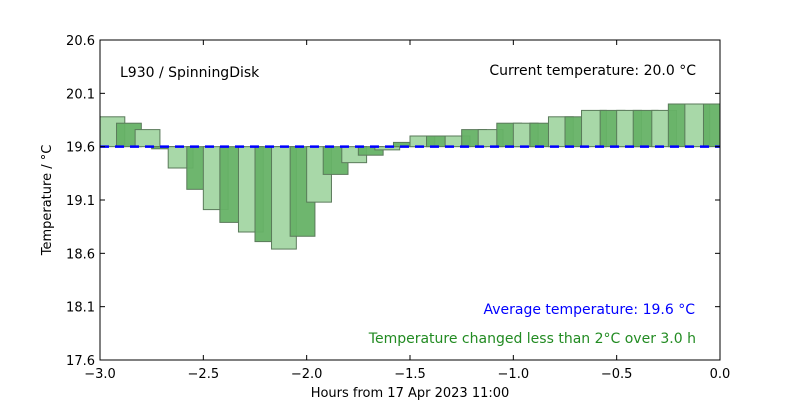 Image resolution: width=800 pixels, height=400 pixels. What do you see at coordinates (100, 374) in the screenshot?
I see `x-tick-label: −3.0` at bounding box center [100, 374].